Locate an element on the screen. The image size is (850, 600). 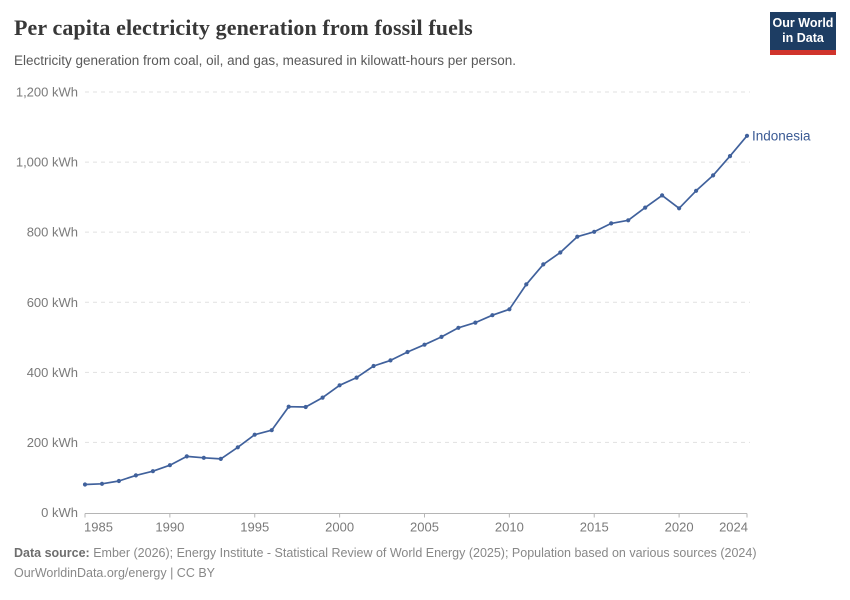
x-tick-label: 2000 is located at coordinates (339, 527).